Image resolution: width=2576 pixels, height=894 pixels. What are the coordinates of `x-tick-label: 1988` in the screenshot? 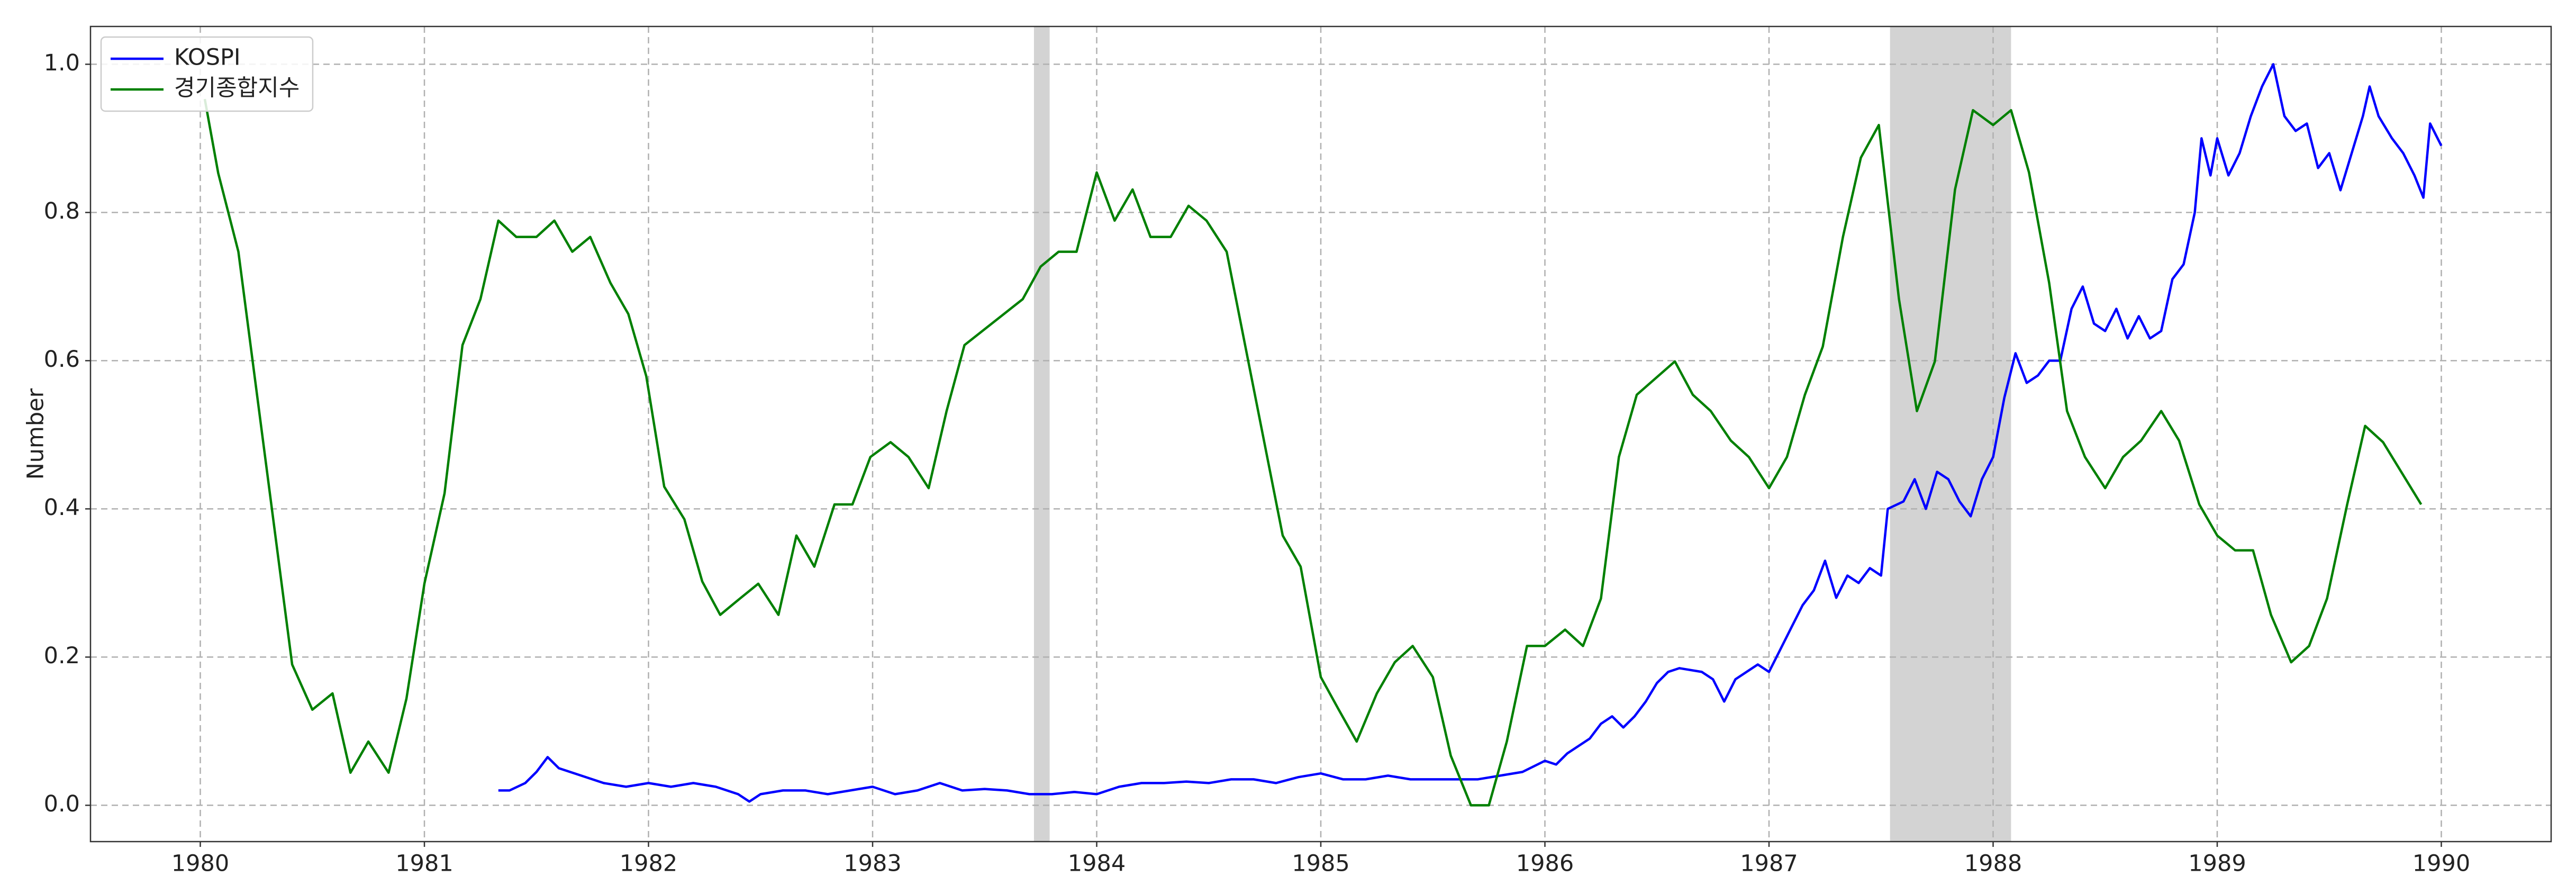 It's located at (1993, 864).